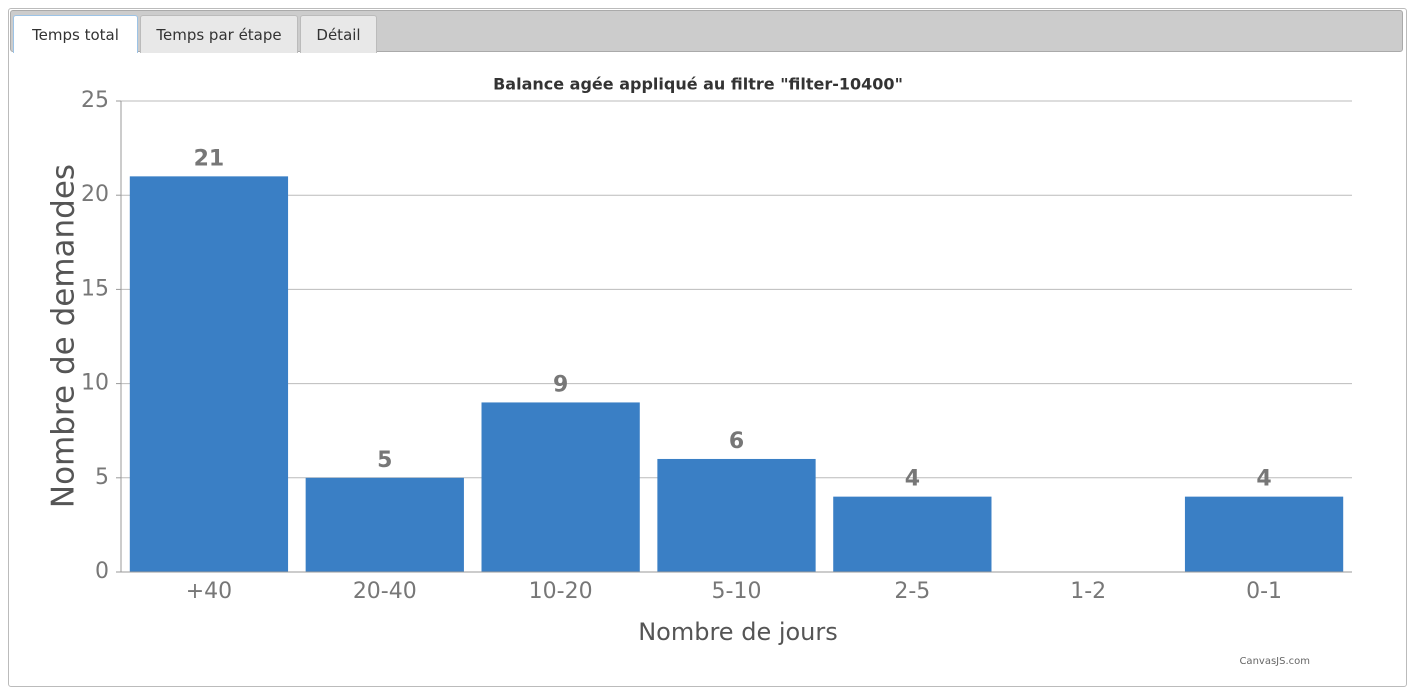 This screenshot has height=693, width=1415. Describe the element at coordinates (1088, 591) in the screenshot. I see `x-tick-label: 1-2` at that location.